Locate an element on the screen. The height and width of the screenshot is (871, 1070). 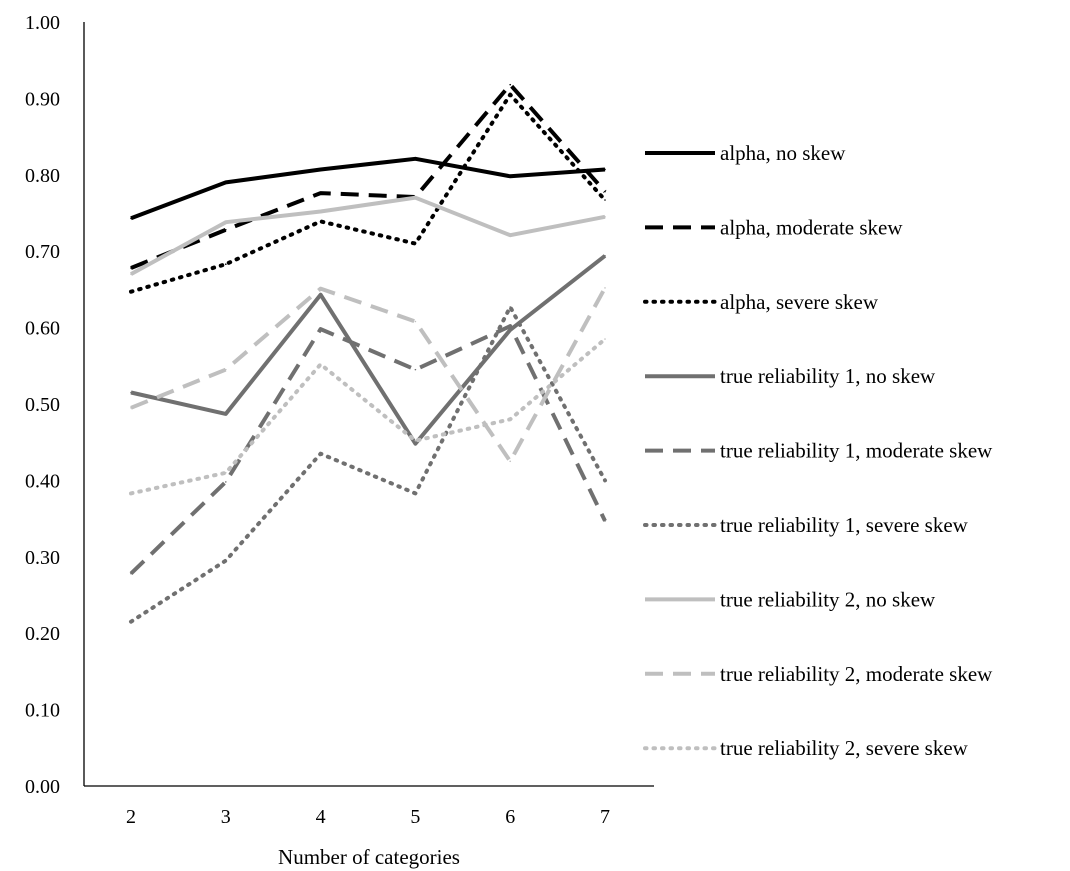
y-tick-label: 0.40 is located at coordinates (42, 481).